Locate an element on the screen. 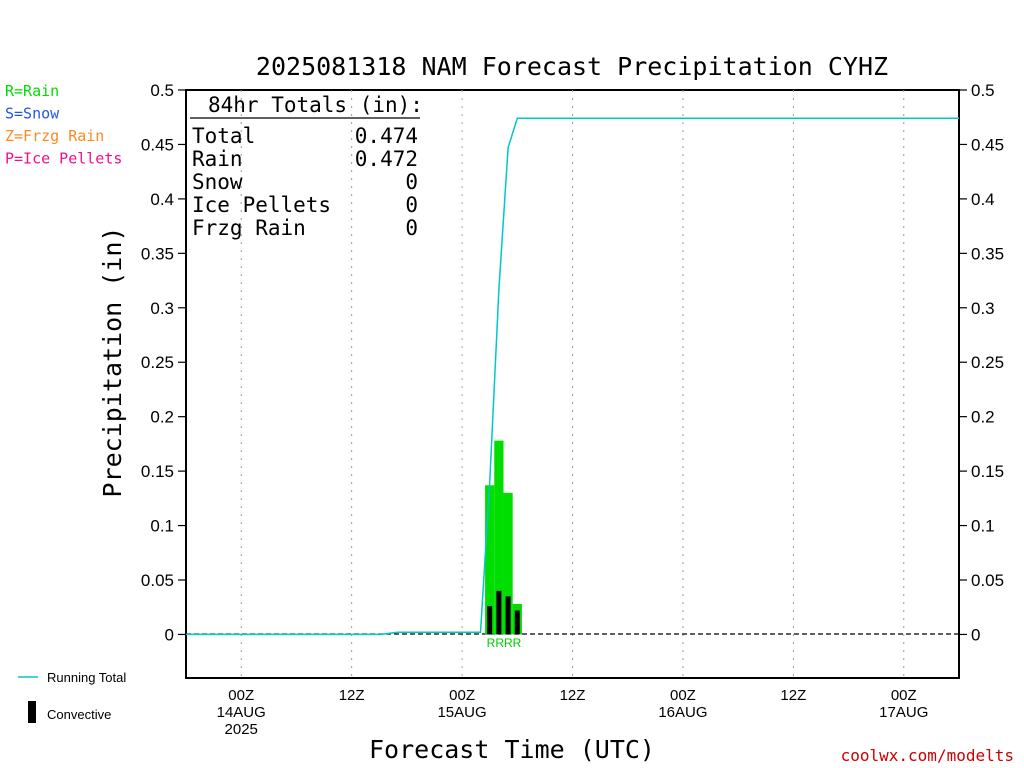 The height and width of the screenshot is (768, 1024). y-tick-label: 0.5 is located at coordinates (162, 90).